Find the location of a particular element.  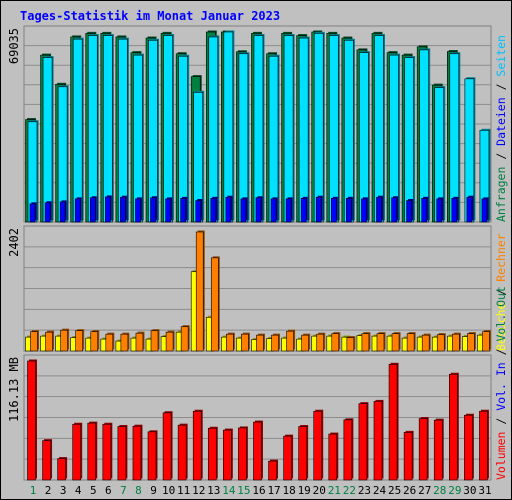

legend-entry: Volumen is located at coordinates (501, 456).